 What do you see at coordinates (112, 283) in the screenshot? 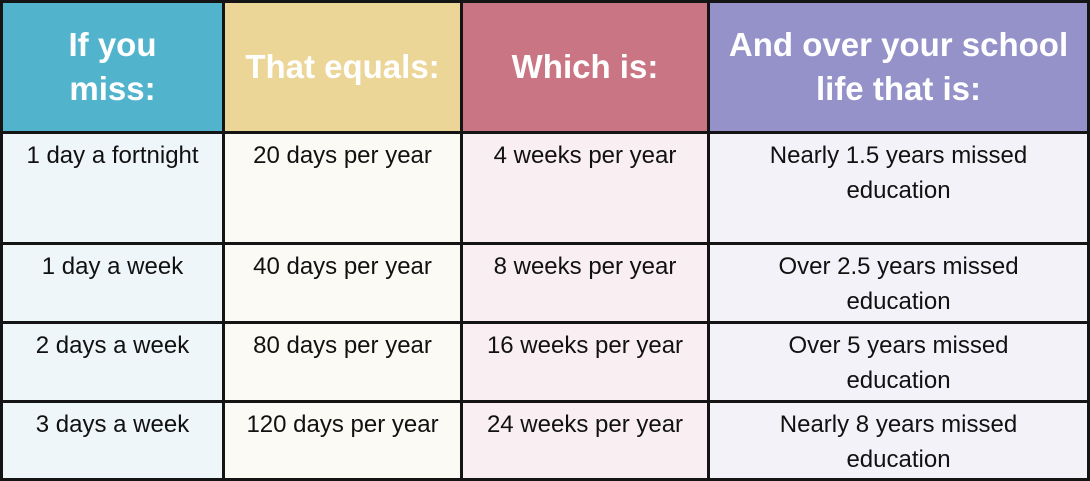
I see `table-cell: 1 day a week` at bounding box center [112, 283].